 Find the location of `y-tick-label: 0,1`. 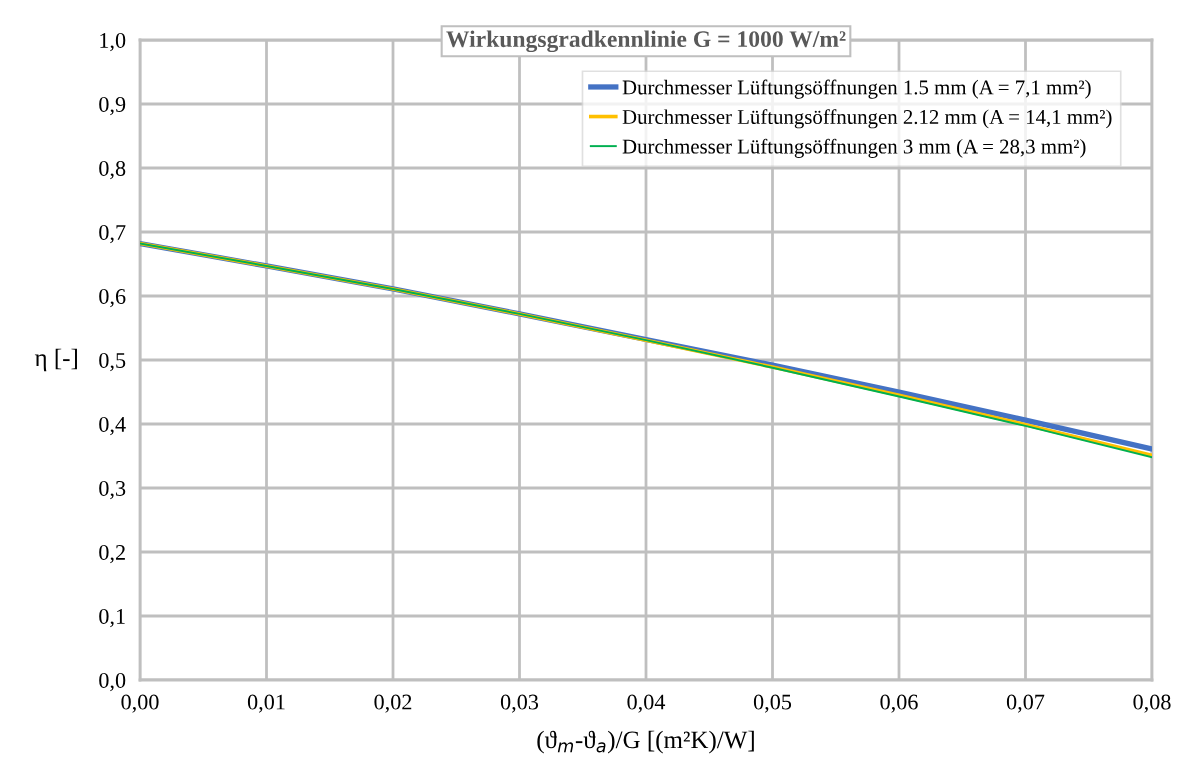

y-tick-label: 0,1 is located at coordinates (112, 618).